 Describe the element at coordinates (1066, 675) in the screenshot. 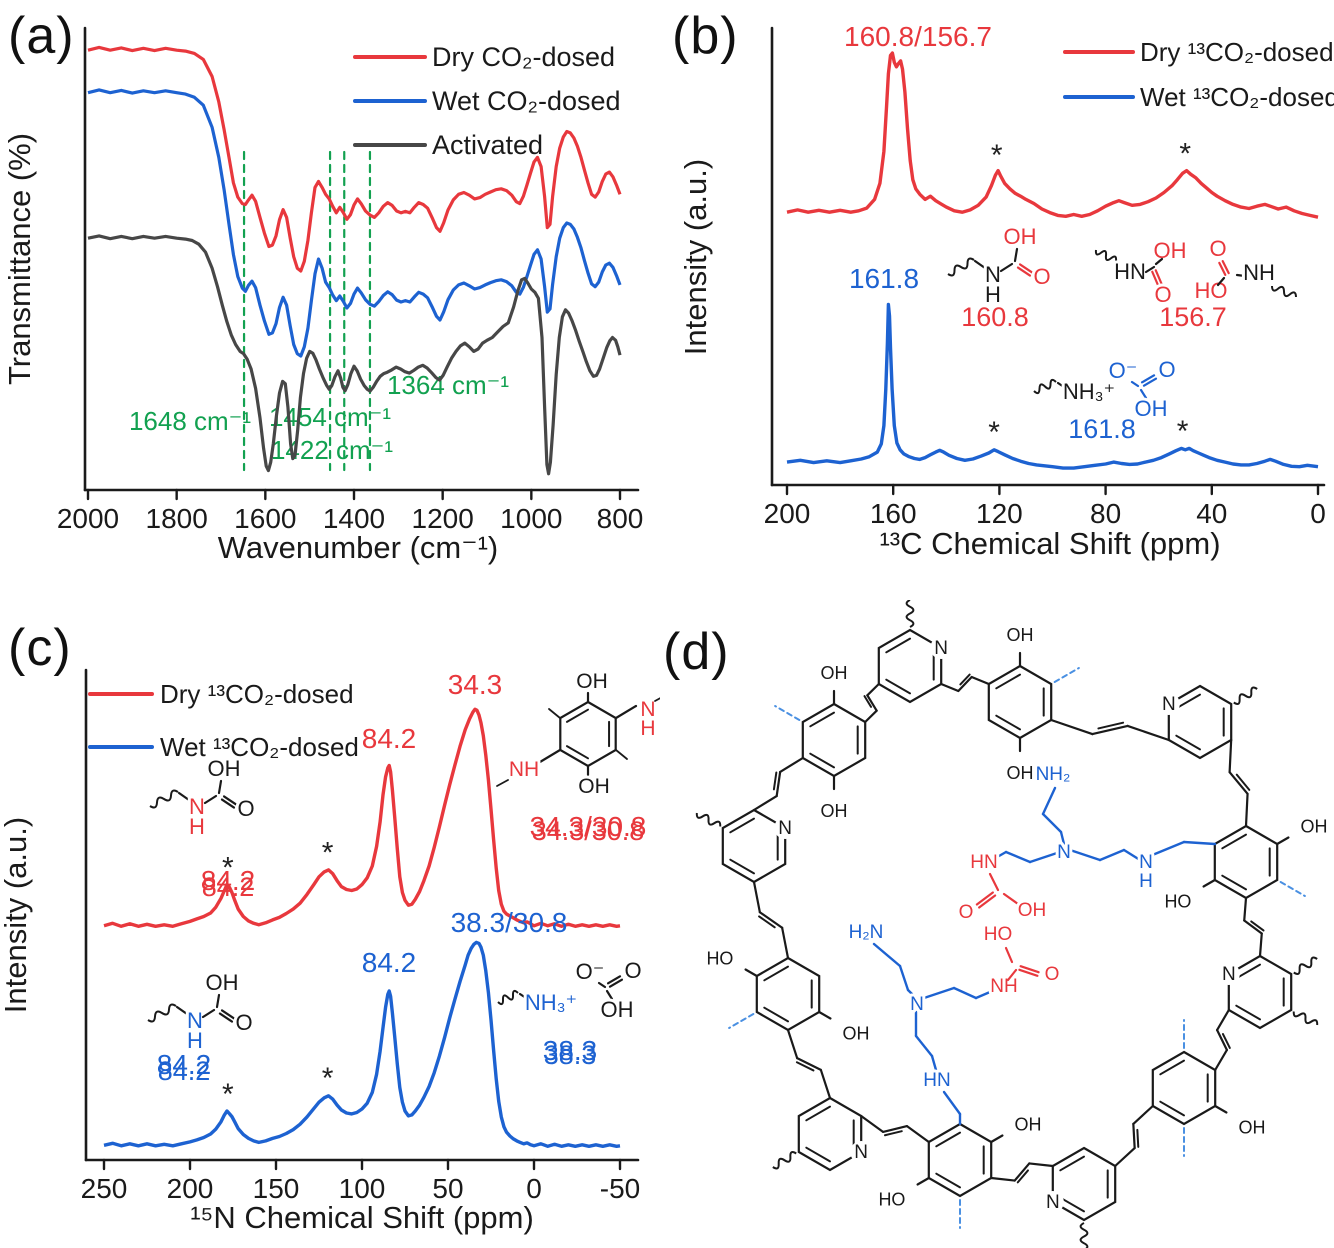

I see `h-bond-stub` at that location.